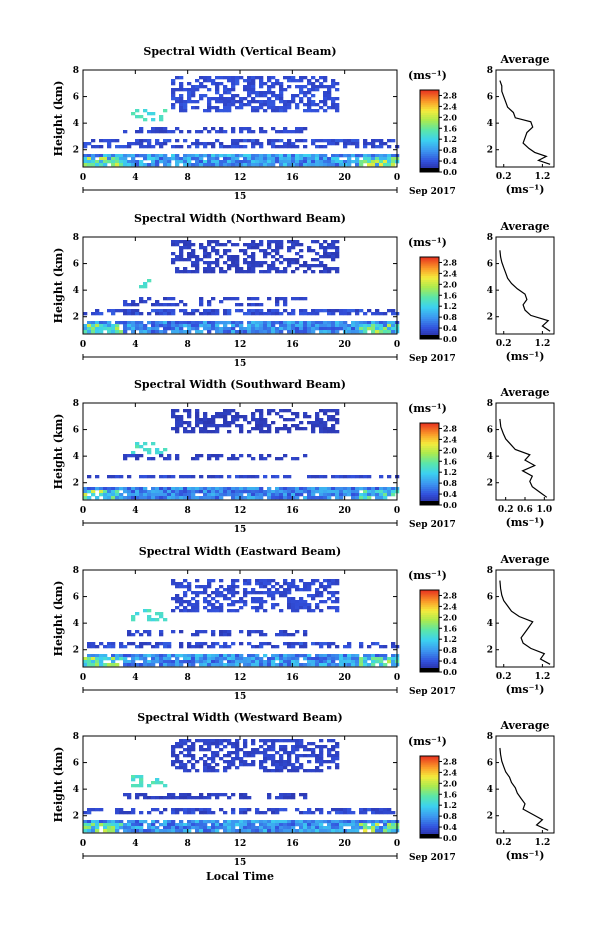 This screenshot has width=615, height=929. Describe the element at coordinates (240, 844) in the screenshot. I see `x-tick-label: 12` at that location.